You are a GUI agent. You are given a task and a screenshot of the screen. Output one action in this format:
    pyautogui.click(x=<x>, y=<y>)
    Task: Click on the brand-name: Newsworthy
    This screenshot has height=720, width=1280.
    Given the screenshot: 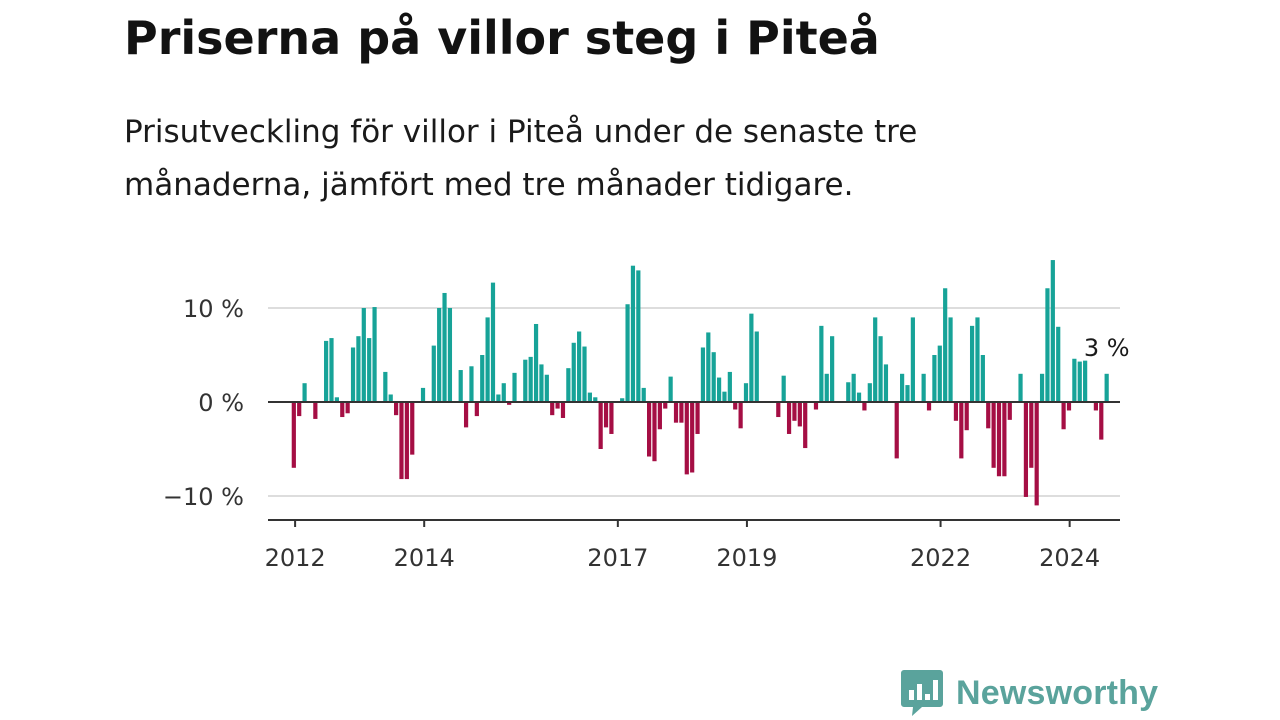 What is the action you would take?
    pyautogui.click(x=1057, y=692)
    